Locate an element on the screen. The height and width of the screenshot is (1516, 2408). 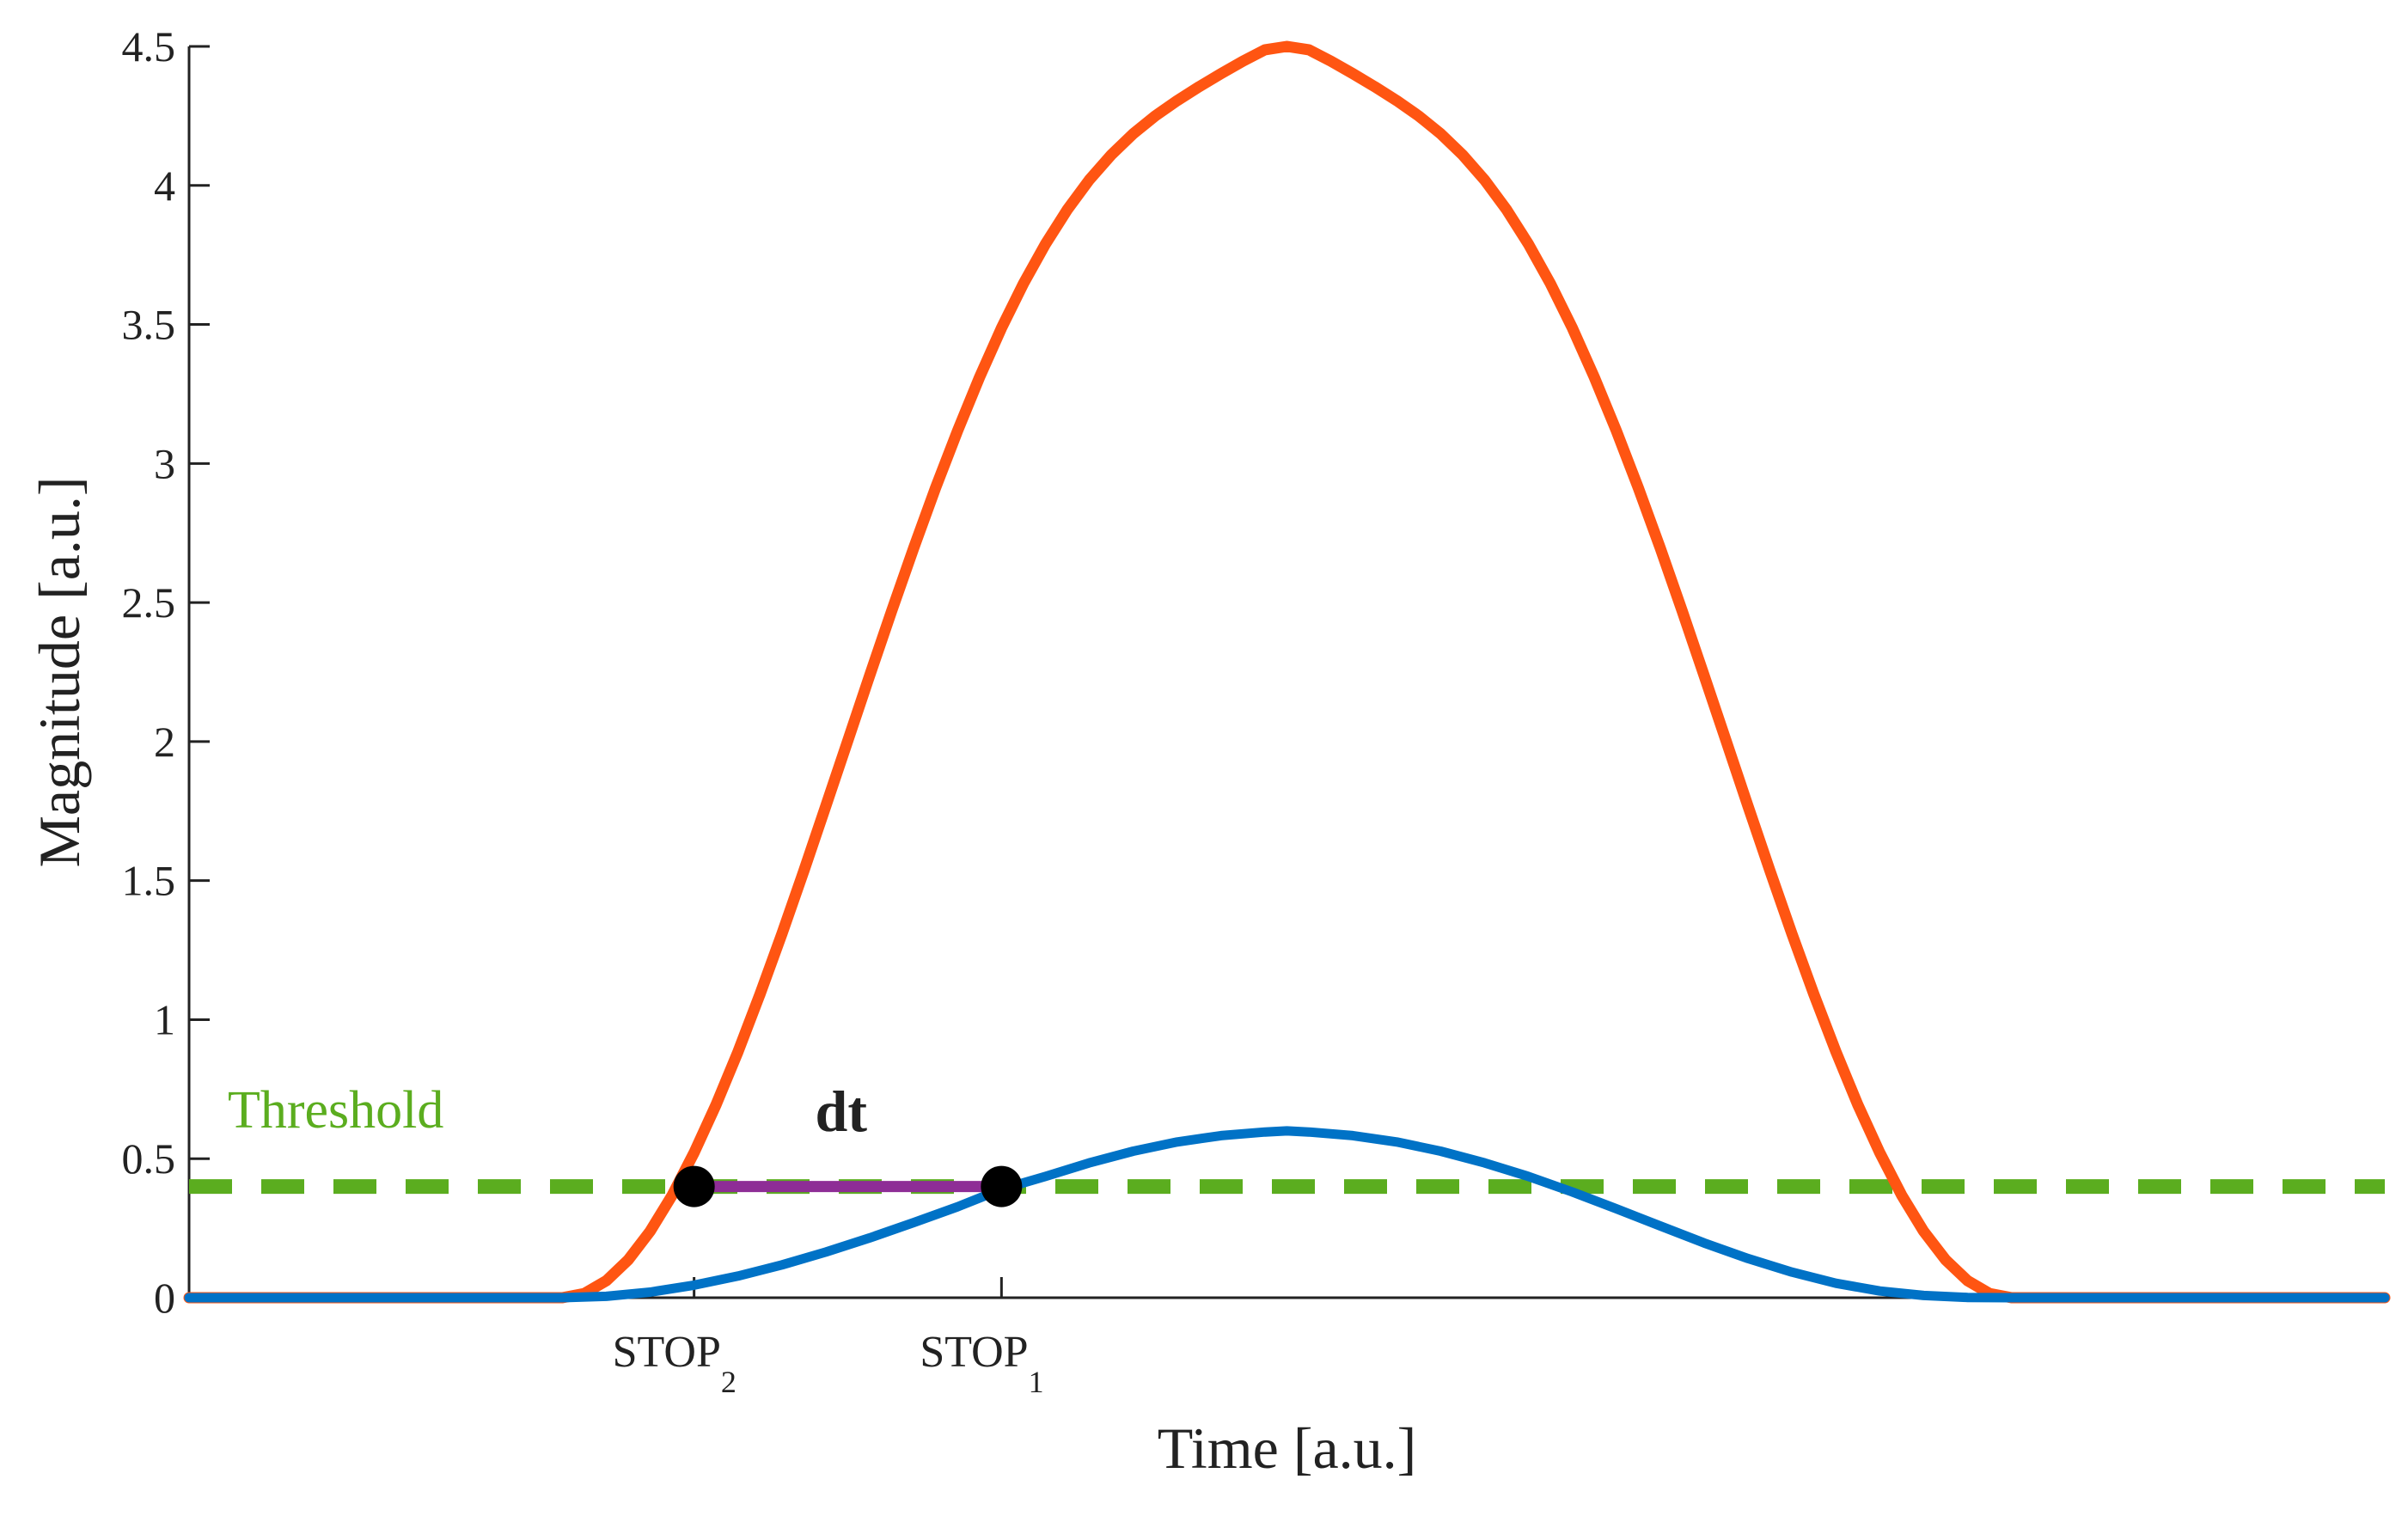
x-axis-title: Time [a.u.] is located at coordinates (1287, 1448).